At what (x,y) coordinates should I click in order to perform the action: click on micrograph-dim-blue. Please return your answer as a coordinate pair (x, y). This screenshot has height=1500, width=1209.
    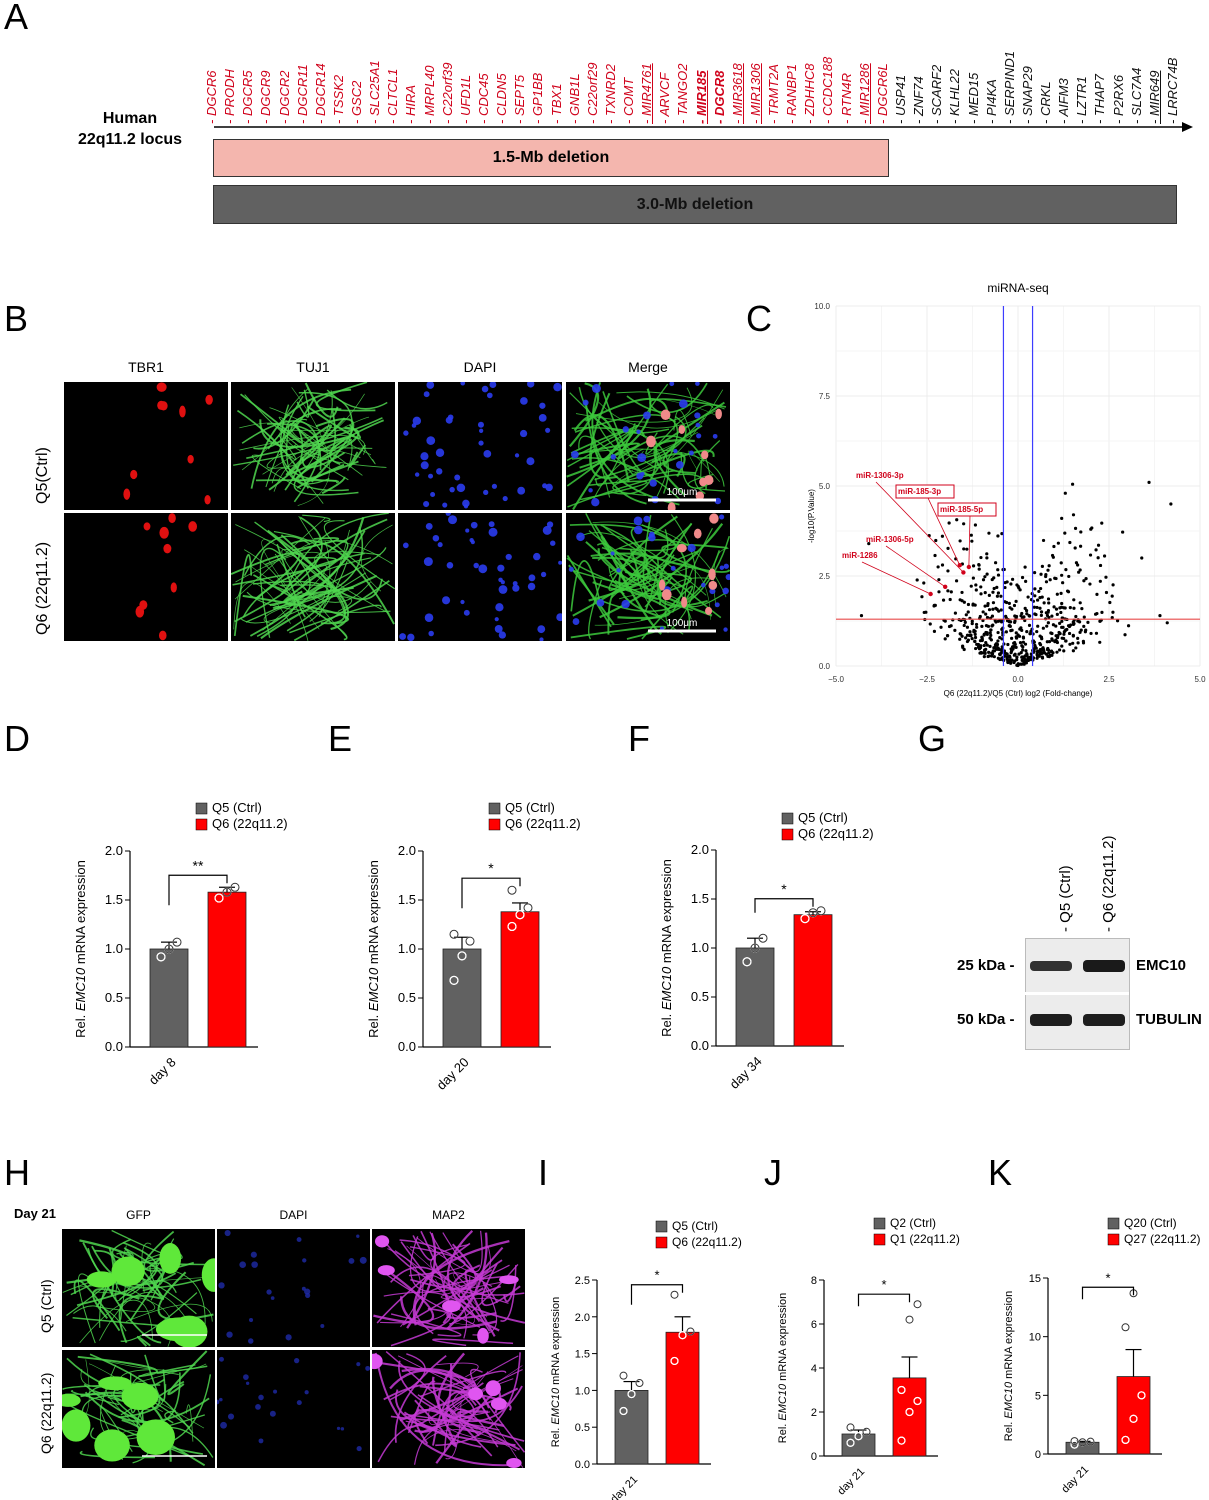
    Looking at the image, I should click on (293, 1409).